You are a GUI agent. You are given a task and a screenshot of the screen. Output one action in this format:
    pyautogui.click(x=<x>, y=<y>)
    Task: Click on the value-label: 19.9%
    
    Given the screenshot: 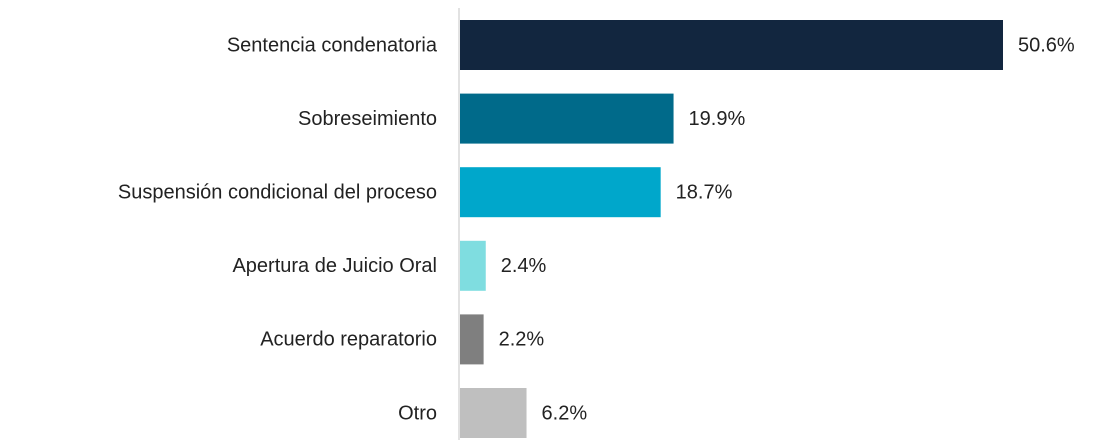 What is the action you would take?
    pyautogui.click(x=717, y=119)
    